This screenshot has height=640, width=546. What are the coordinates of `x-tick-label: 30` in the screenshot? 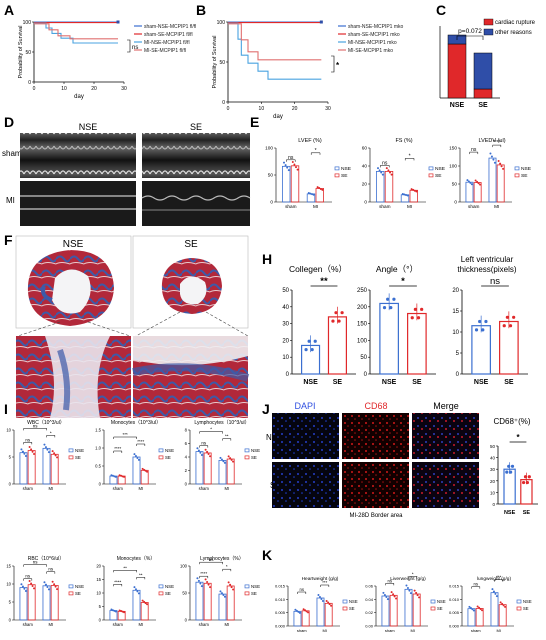 It's located at (124, 89).